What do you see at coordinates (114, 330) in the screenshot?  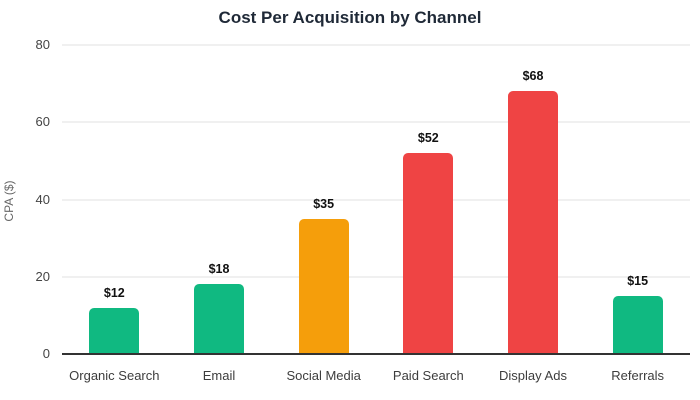 I see `bar-organic-search` at bounding box center [114, 330].